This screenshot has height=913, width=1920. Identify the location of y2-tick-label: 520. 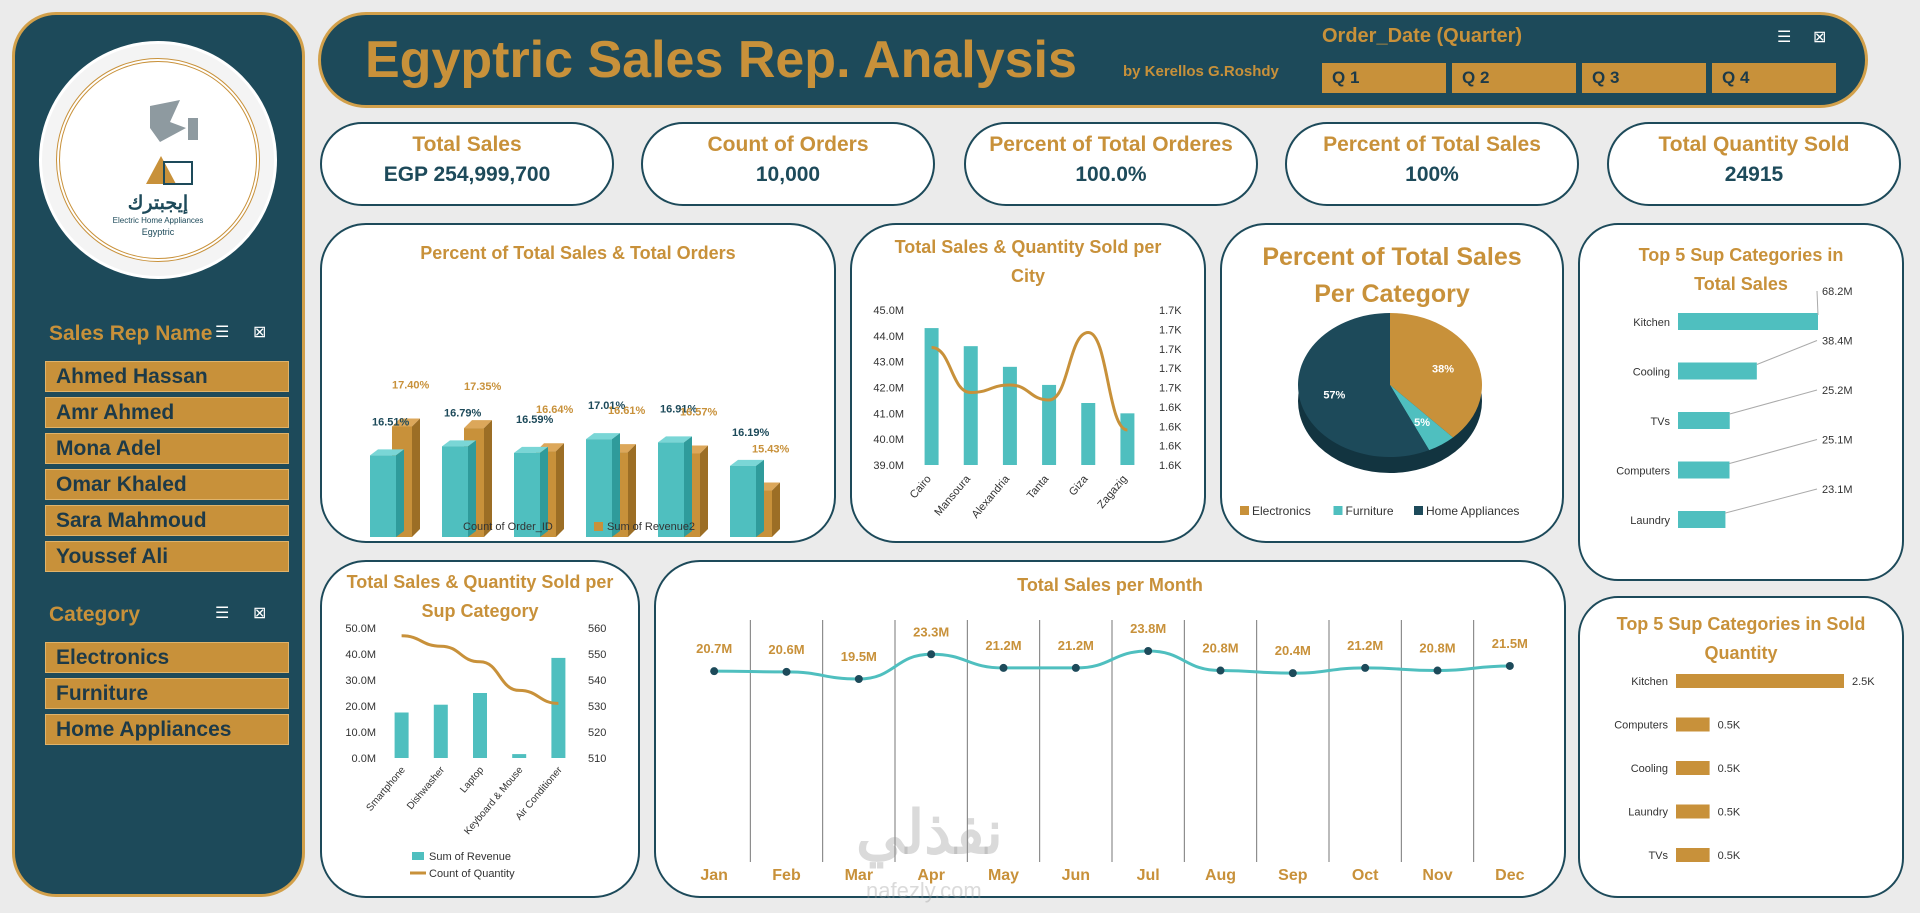
(597, 733).